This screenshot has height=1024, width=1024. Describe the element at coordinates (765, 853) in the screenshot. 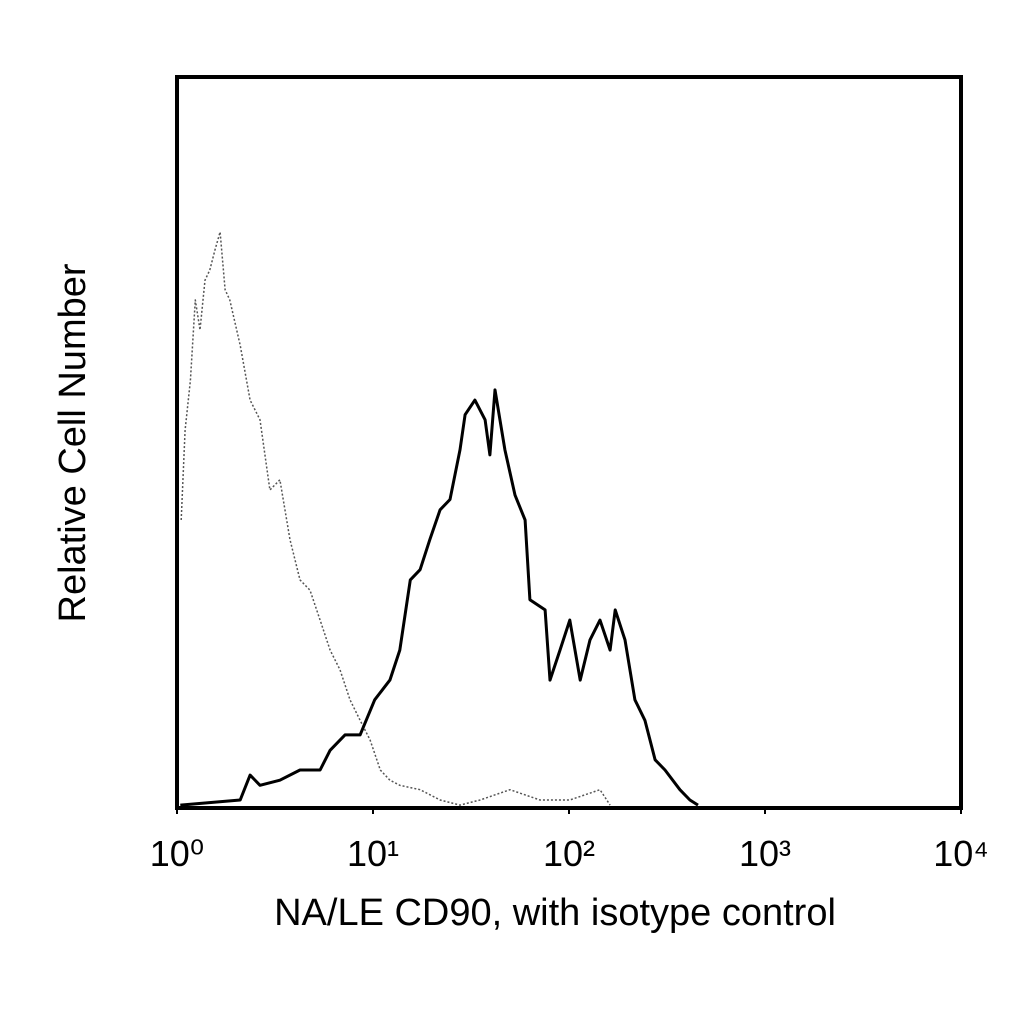

I see `x-tick-label: 10³` at that location.